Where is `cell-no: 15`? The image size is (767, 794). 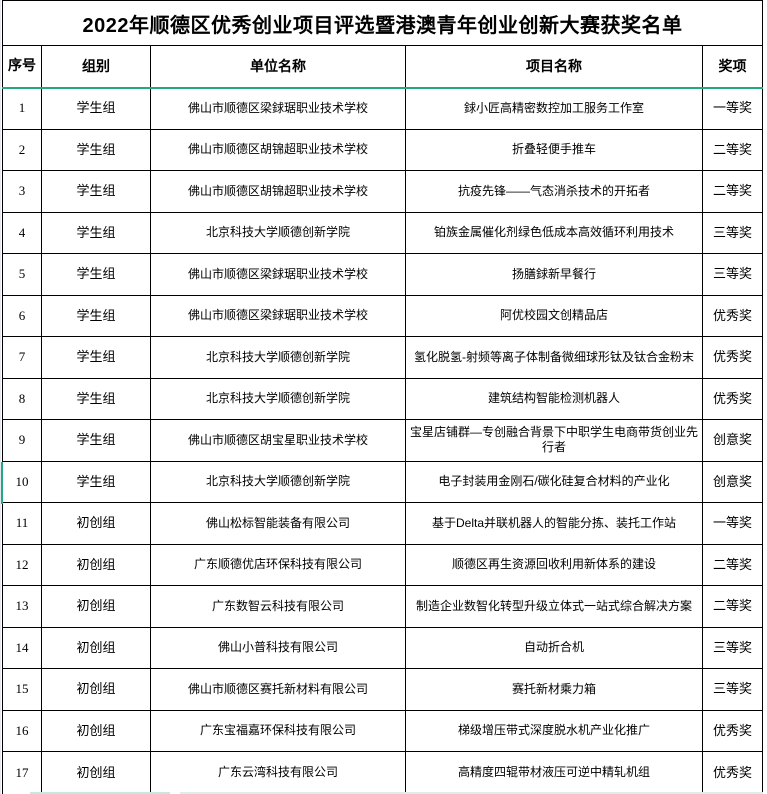
cell-no: 15 is located at coordinates (22, 689).